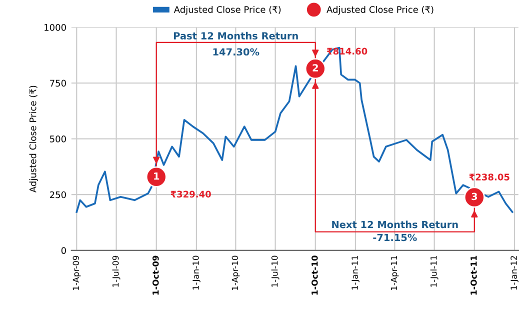 This screenshot has width=529, height=321. Describe the element at coordinates (76, 273) in the screenshot. I see `x-tick-label: 1-Apr-09` at that location.